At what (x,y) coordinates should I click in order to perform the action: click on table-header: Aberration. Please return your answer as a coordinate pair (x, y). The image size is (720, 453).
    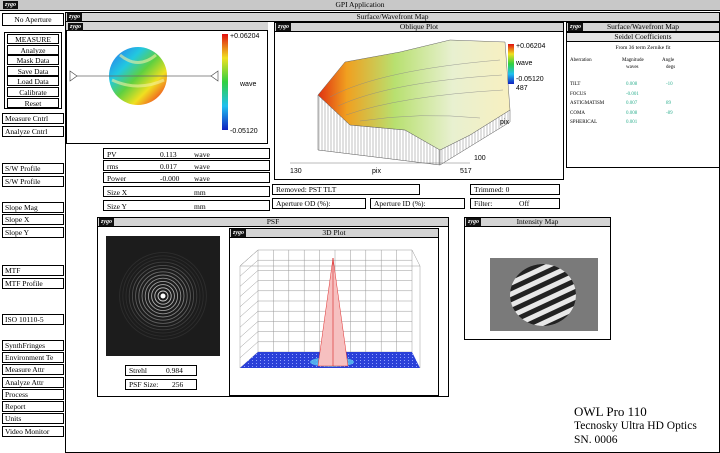
    Looking at the image, I should click on (581, 60).